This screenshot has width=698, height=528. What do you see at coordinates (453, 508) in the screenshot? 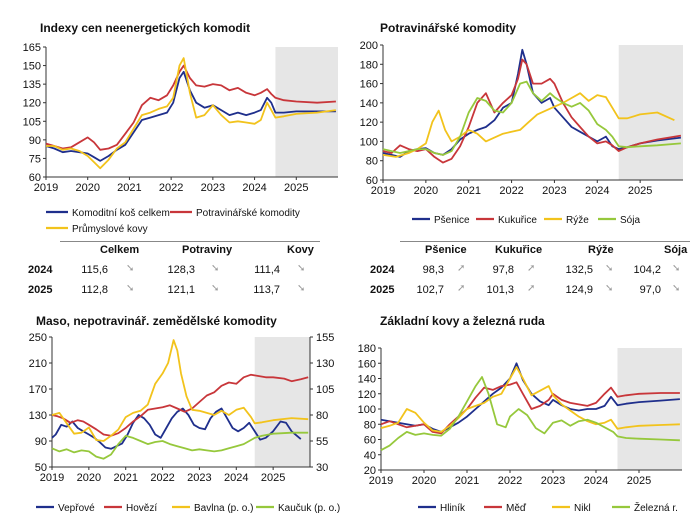
I see `legend-label-hlinik: Hliník` at bounding box center [453, 508].